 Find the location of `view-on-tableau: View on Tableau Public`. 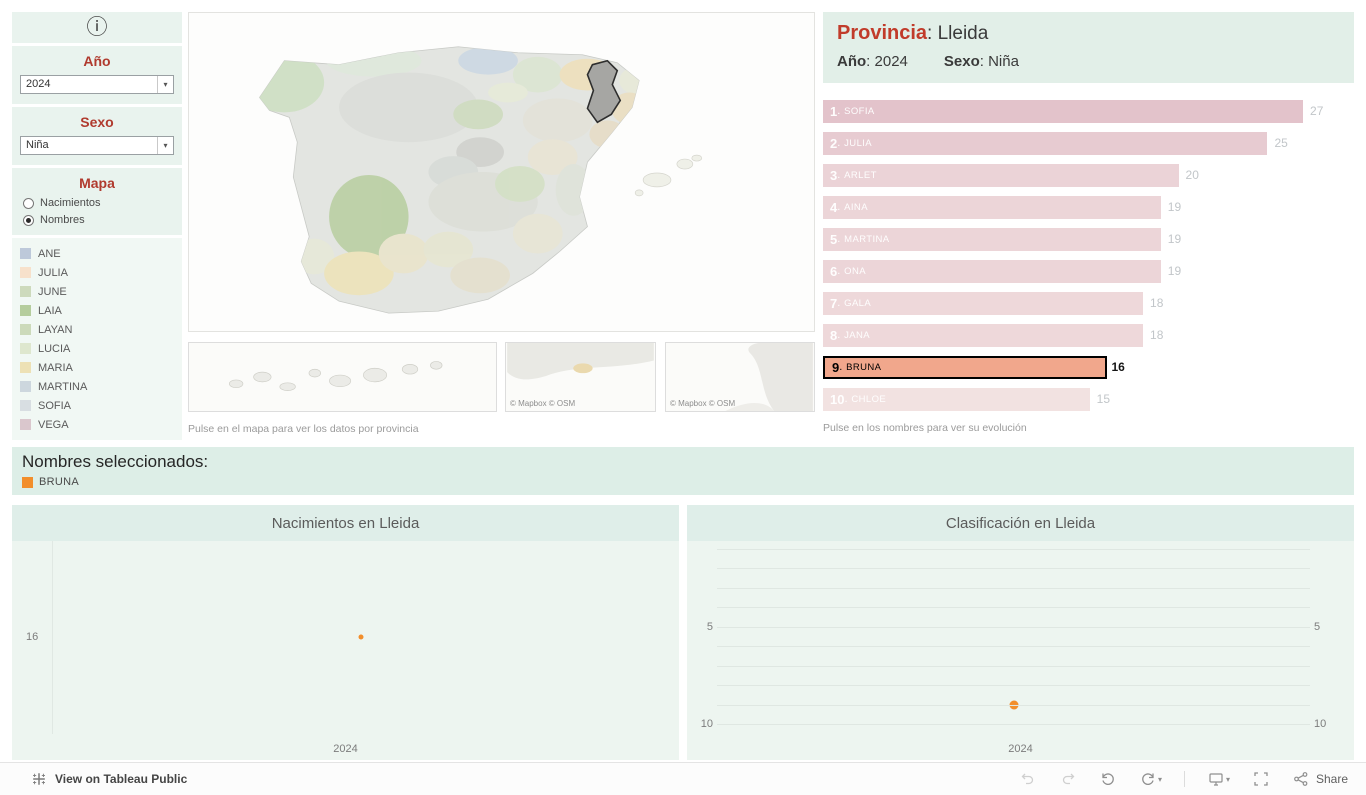

view-on-tableau: View on Tableau Public is located at coordinates (108, 779).